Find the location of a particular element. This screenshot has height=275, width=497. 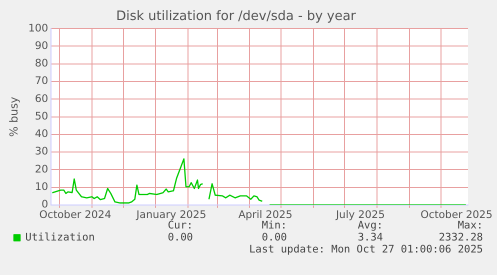

text: 2332.28 is located at coordinates (460, 237).